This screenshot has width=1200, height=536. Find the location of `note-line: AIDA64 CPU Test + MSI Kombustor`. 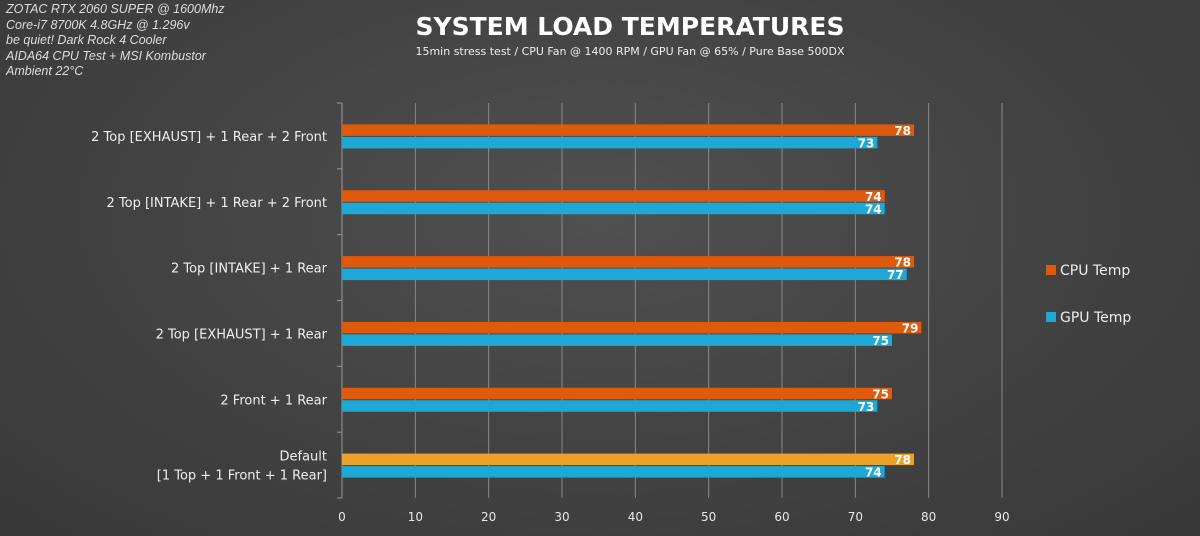

note-line: AIDA64 CPU Test + MSI Kombustor is located at coordinates (106, 55).